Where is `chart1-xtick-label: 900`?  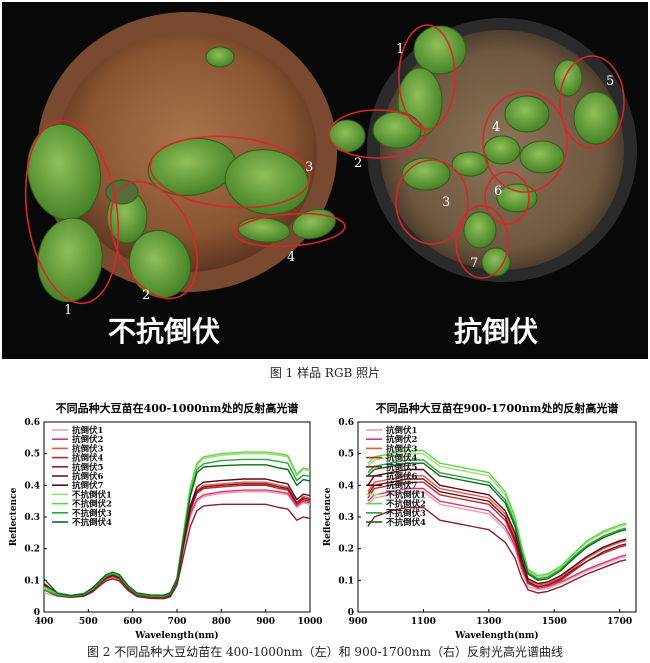
chart1-xtick-label: 900 is located at coordinates (265, 622).